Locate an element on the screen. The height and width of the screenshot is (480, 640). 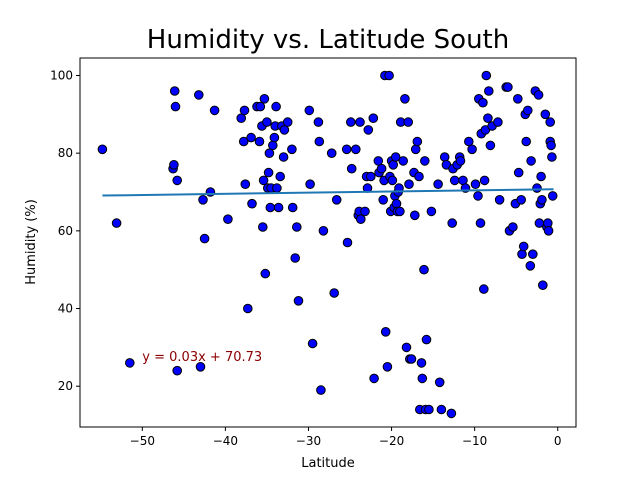
y-tick-label: 40 is located at coordinates (65, 309).